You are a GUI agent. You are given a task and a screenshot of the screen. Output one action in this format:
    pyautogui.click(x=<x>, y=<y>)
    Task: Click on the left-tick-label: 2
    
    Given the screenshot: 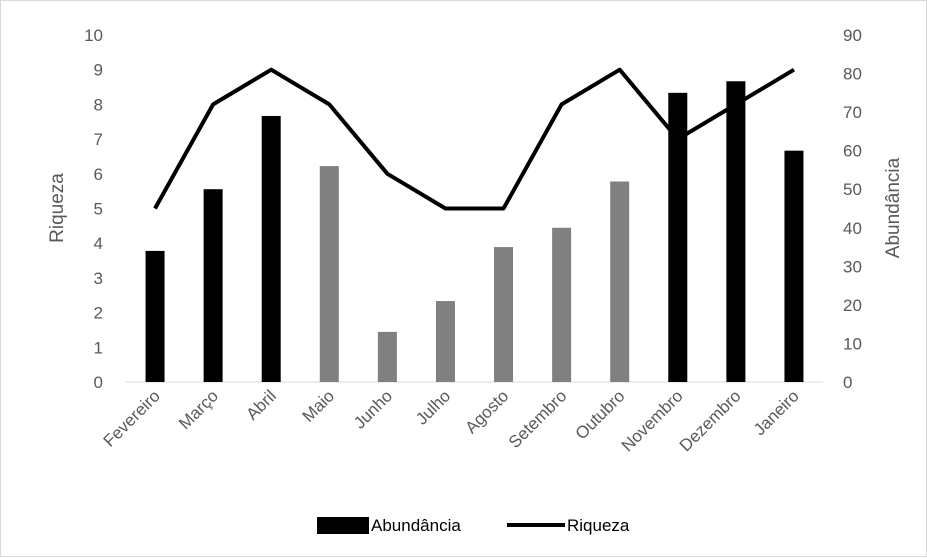 What is the action you would take?
    pyautogui.click(x=98, y=313)
    